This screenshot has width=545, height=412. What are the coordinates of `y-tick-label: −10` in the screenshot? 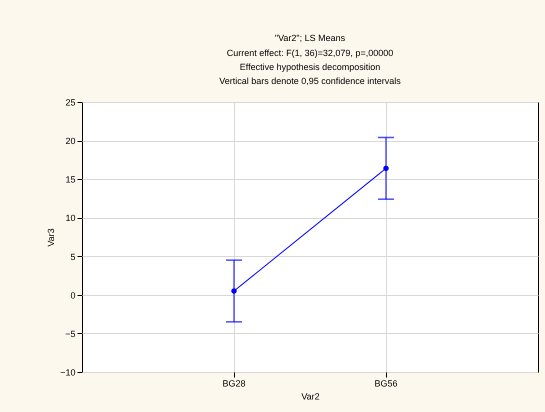 It's located at (68, 373).